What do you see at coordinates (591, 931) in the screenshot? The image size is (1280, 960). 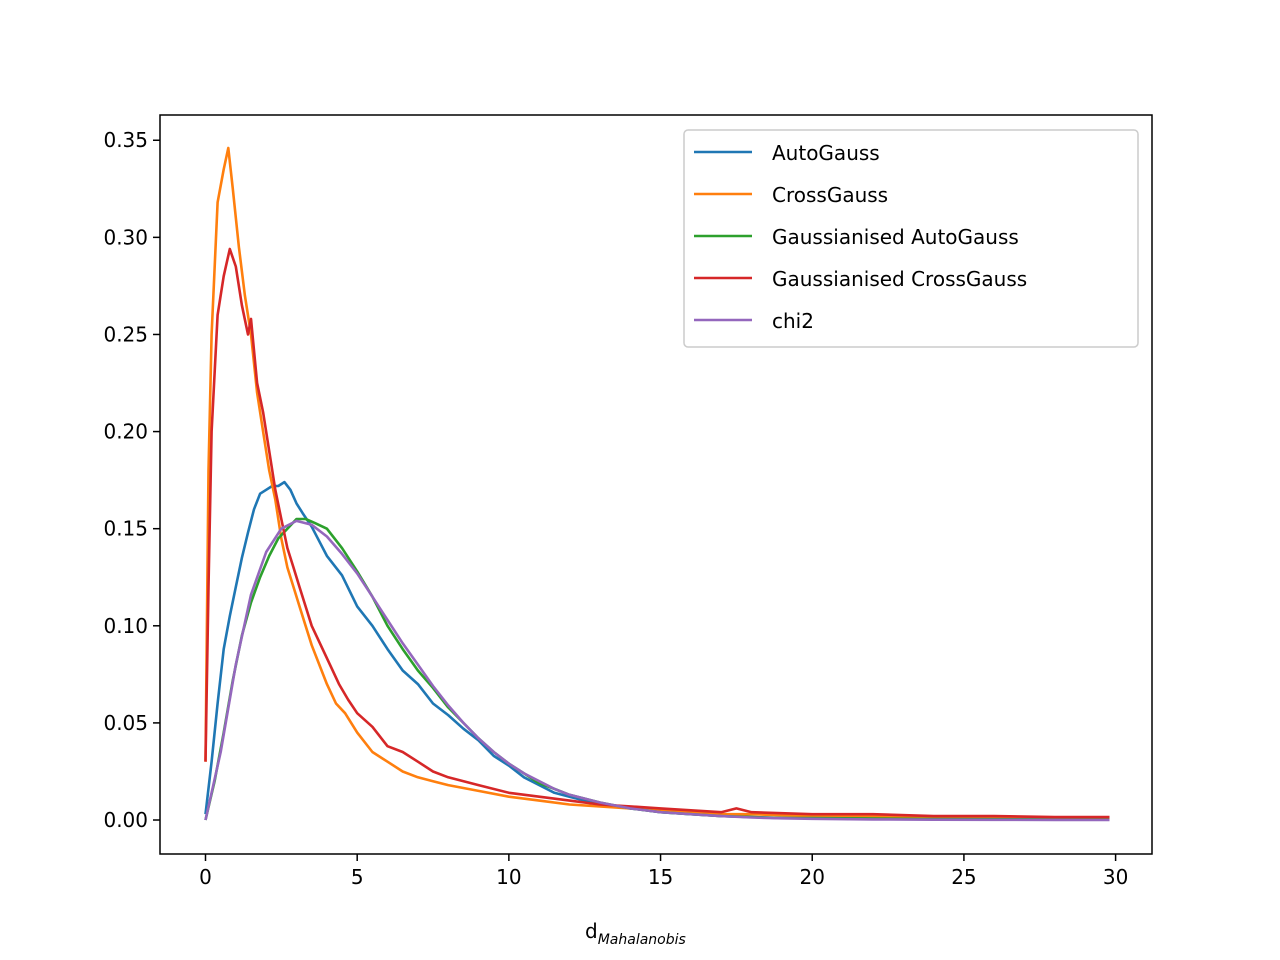 I see `x-axis-label-main: d` at bounding box center [591, 931].